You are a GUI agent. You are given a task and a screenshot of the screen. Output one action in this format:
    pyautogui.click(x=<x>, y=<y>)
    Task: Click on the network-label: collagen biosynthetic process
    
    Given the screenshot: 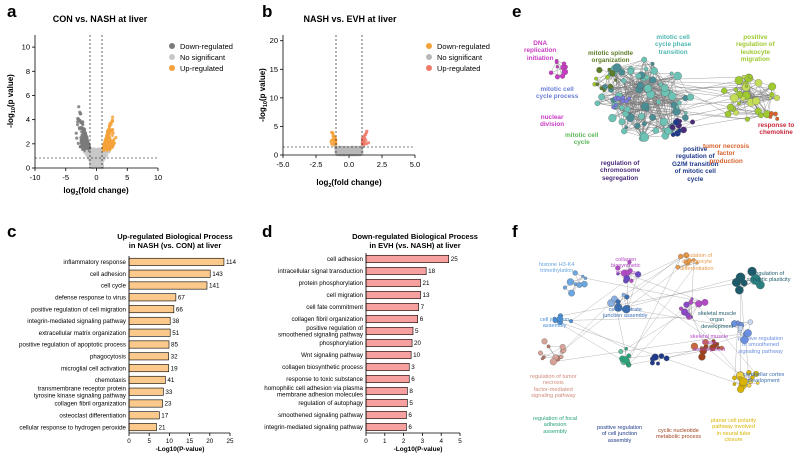 What is the action you would take?
    pyautogui.click(x=626, y=266)
    